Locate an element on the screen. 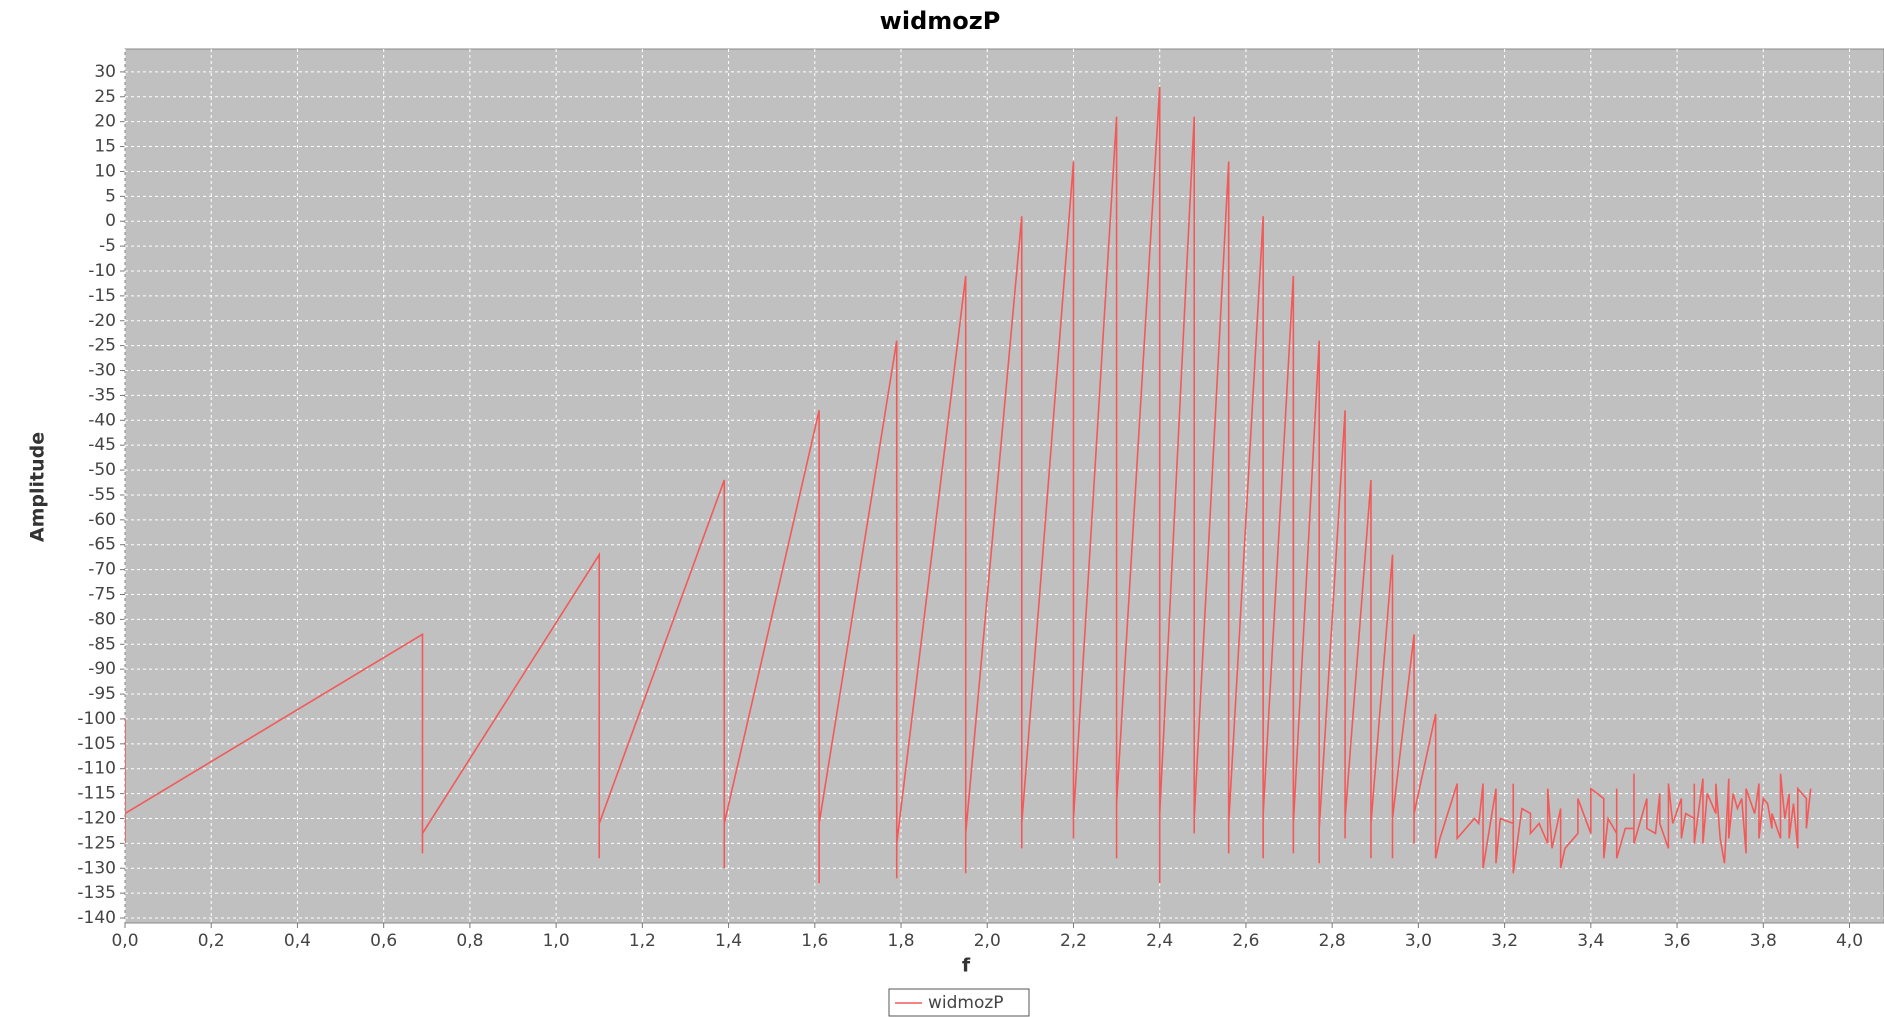 The height and width of the screenshot is (1017, 1884). y-tick-label: -95 is located at coordinates (102, 694).